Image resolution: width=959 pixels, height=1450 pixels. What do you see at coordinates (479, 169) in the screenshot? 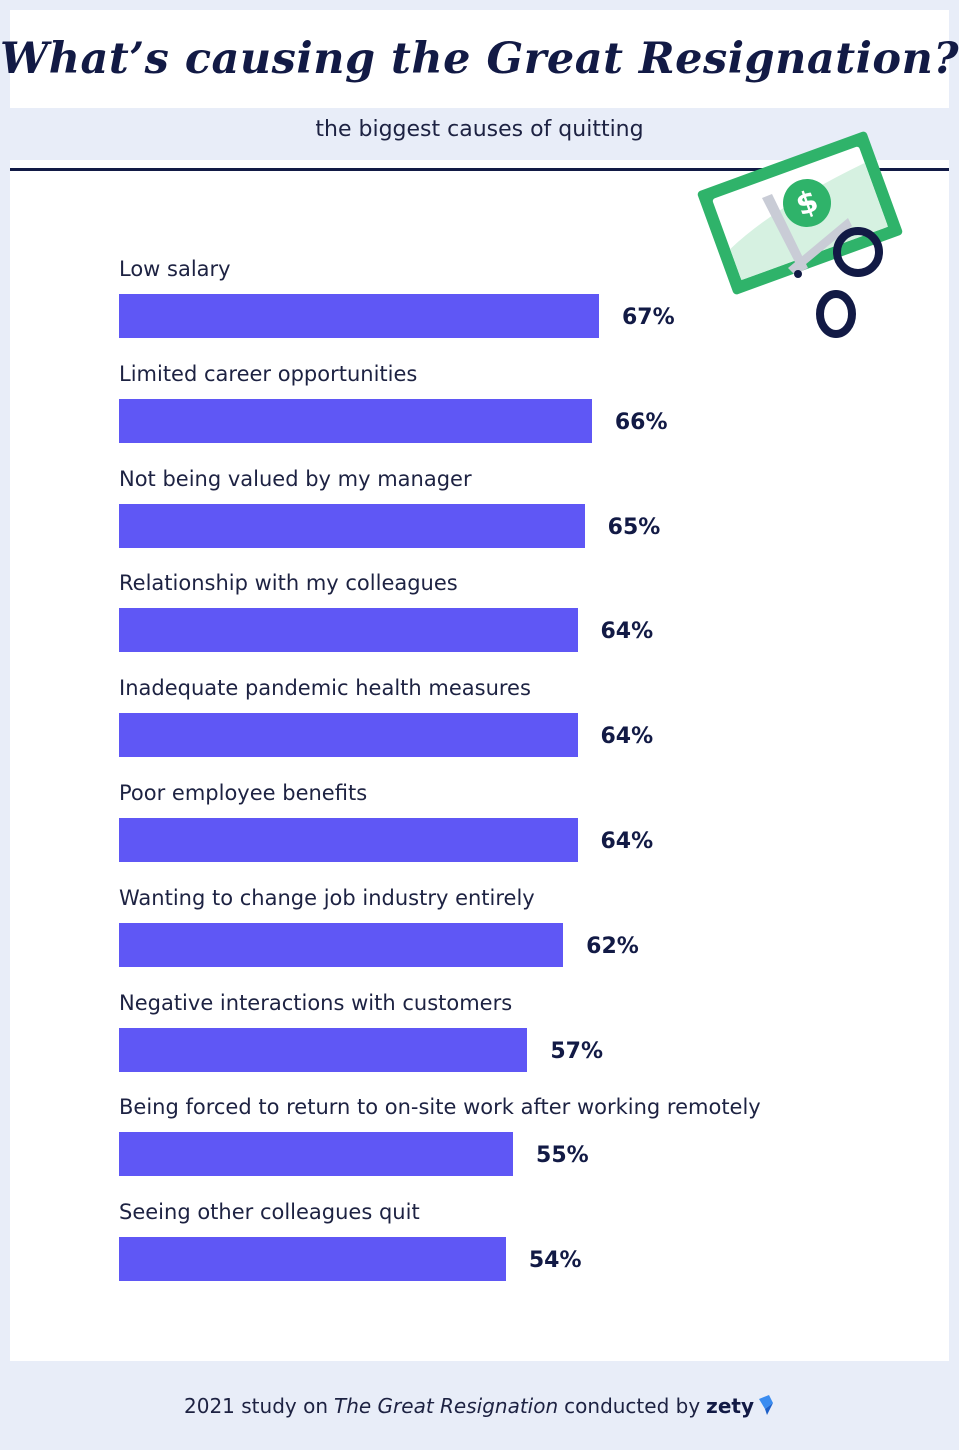
I see `header-divider` at bounding box center [479, 169].